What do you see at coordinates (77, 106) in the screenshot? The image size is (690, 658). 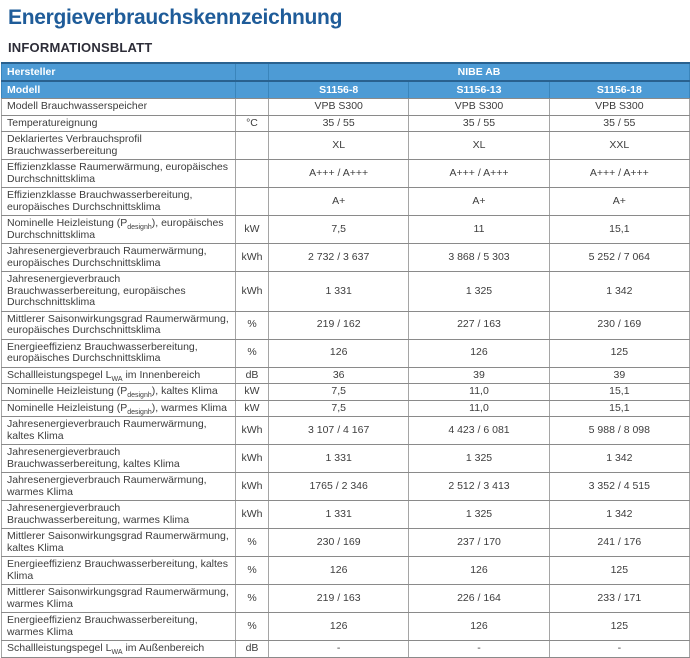 I see `row-label-pre: Modell Brauchwasserspeicher` at bounding box center [77, 106].